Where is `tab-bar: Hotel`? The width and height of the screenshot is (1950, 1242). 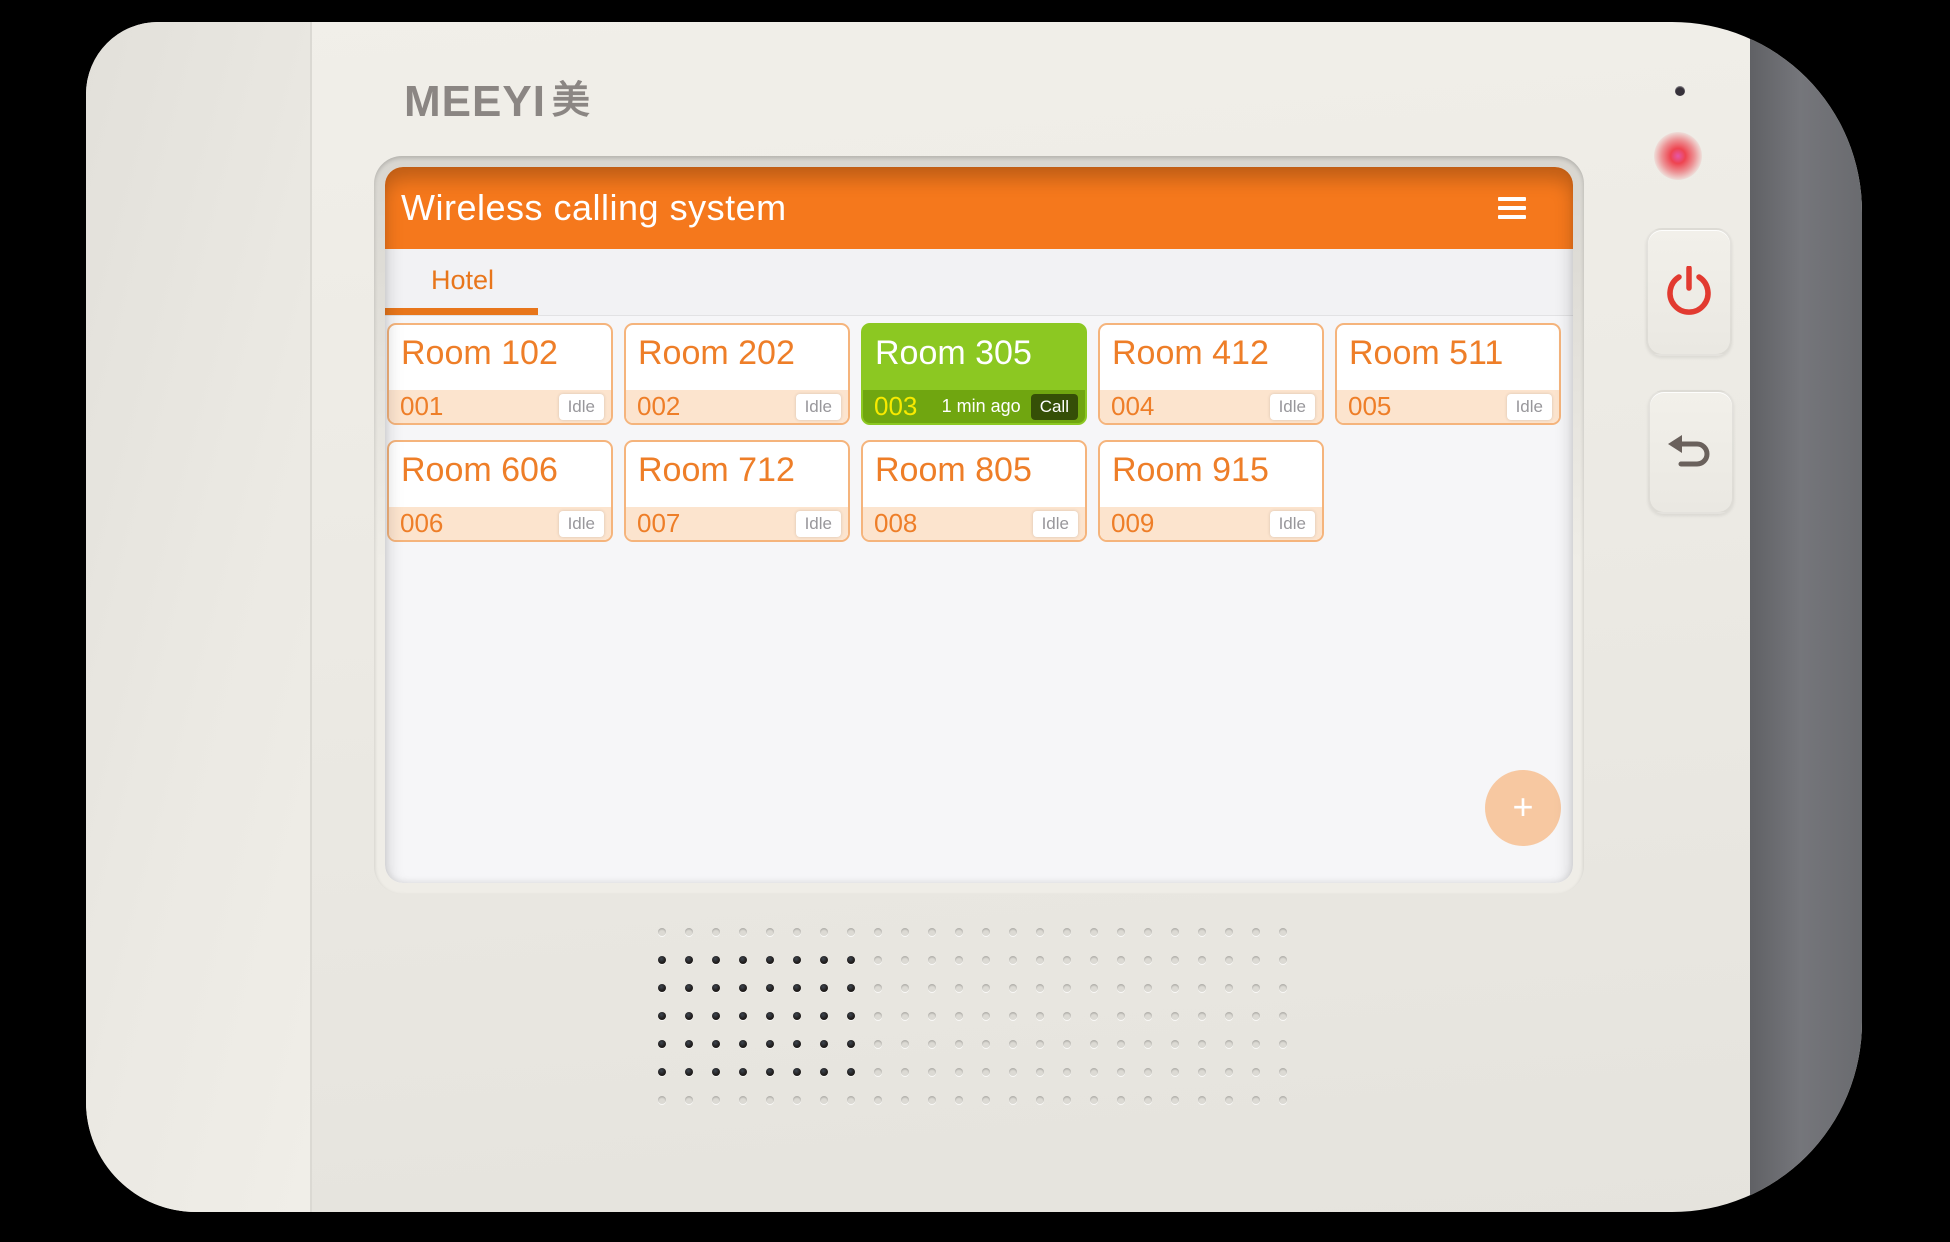
tab-bar: Hotel is located at coordinates (979, 282).